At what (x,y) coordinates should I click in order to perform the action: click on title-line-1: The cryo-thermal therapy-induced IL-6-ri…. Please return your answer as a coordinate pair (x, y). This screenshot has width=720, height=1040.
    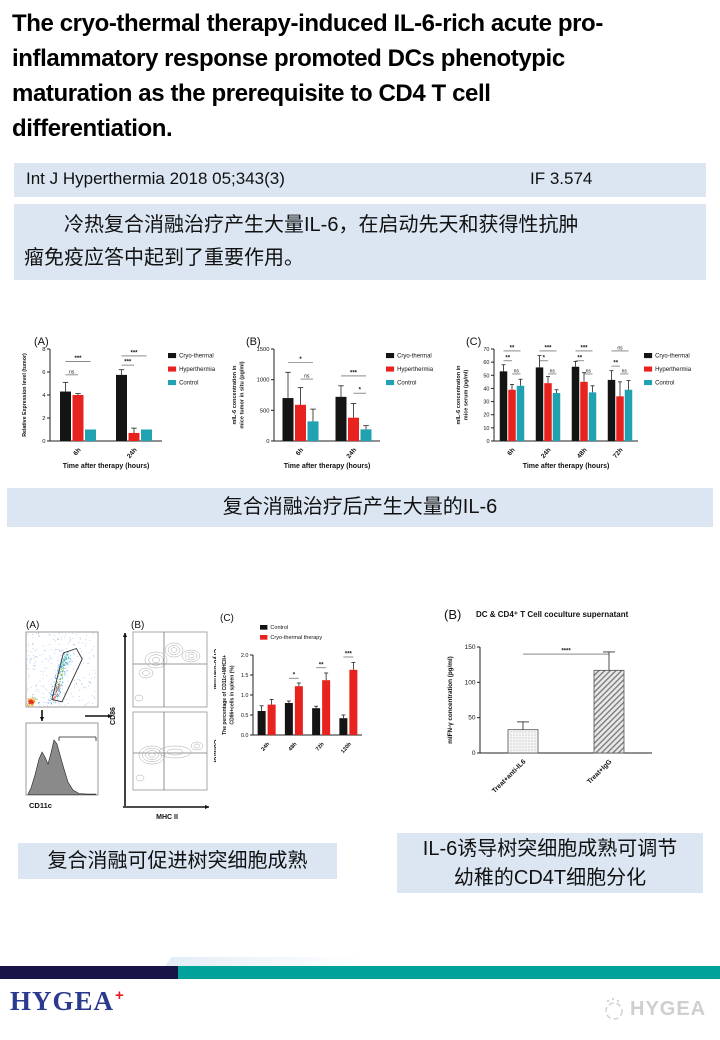
    Looking at the image, I should click on (307, 23).